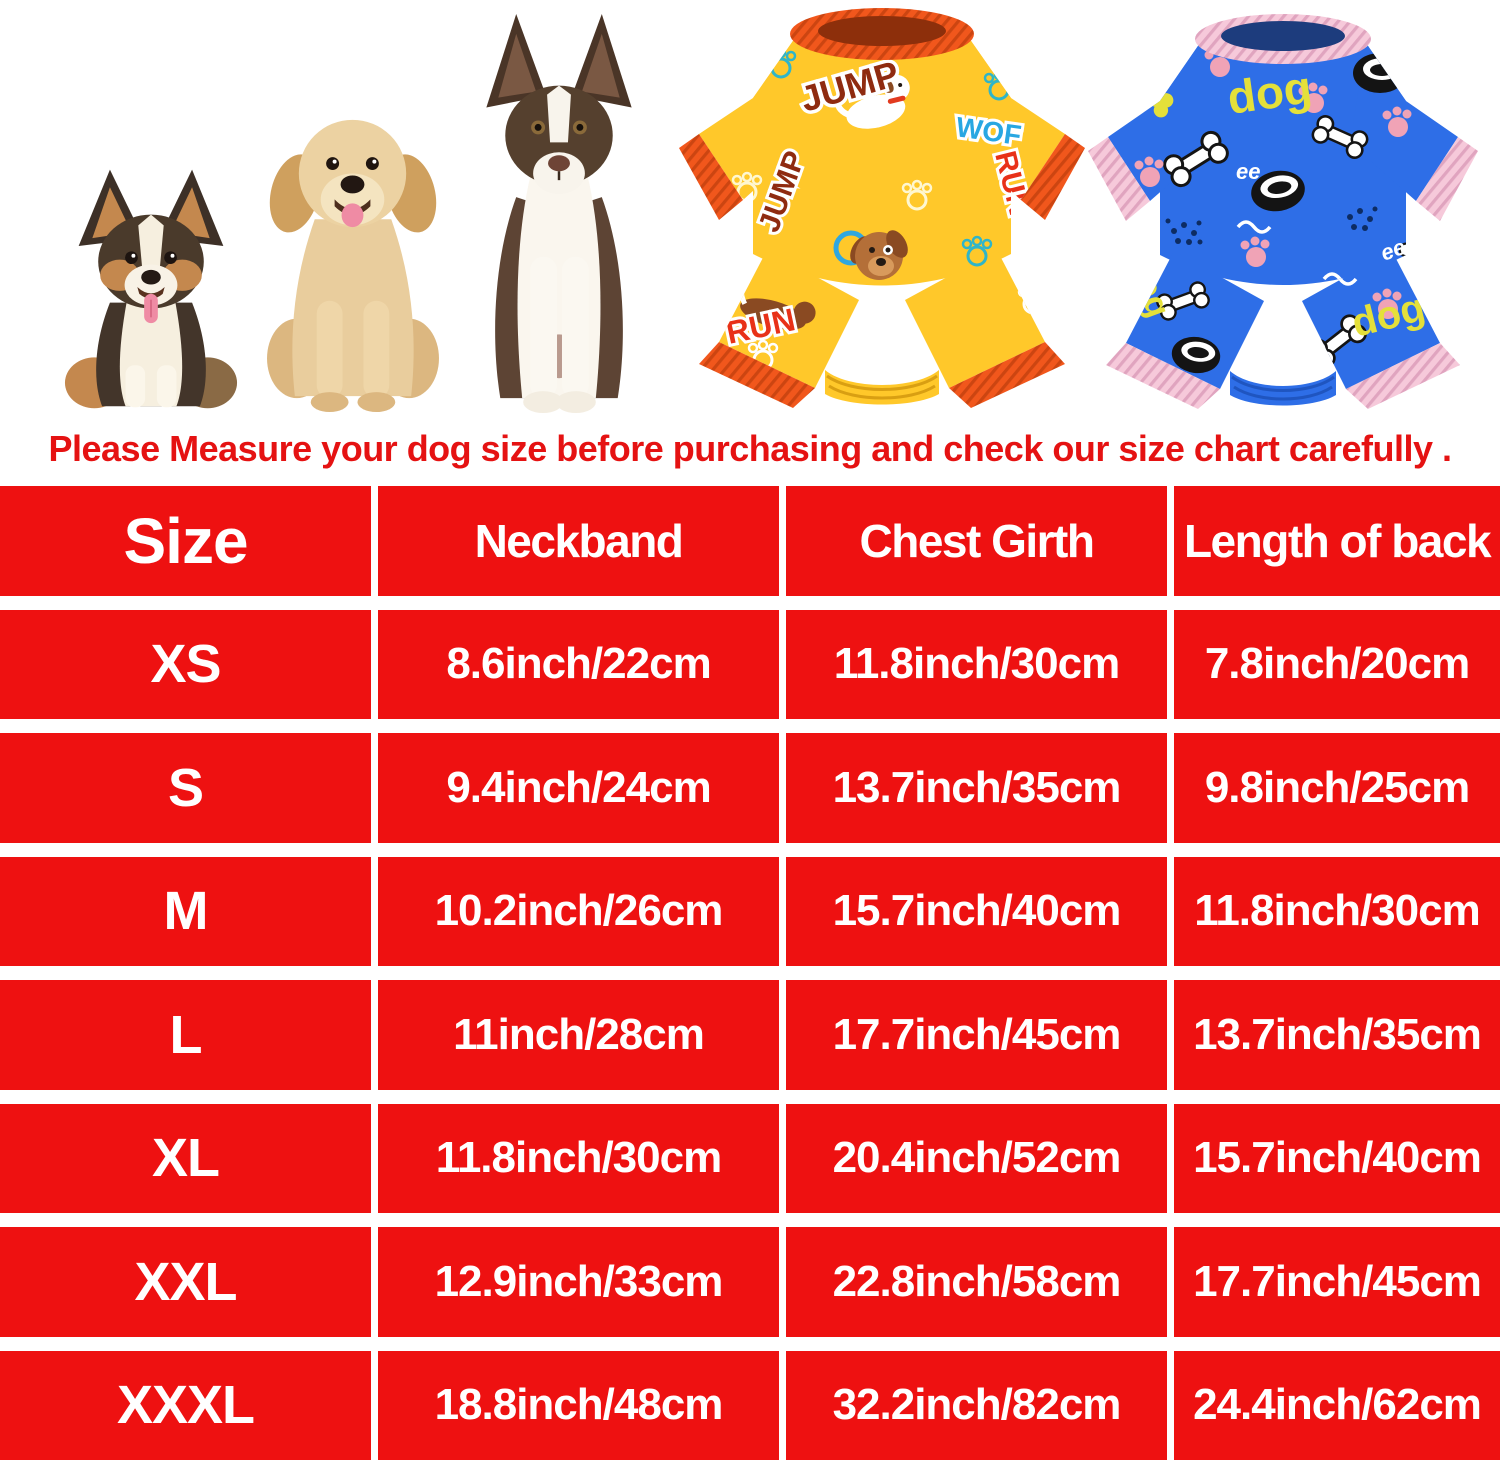  What do you see at coordinates (353, 176) in the screenshot?
I see `golden-head` at bounding box center [353, 176].